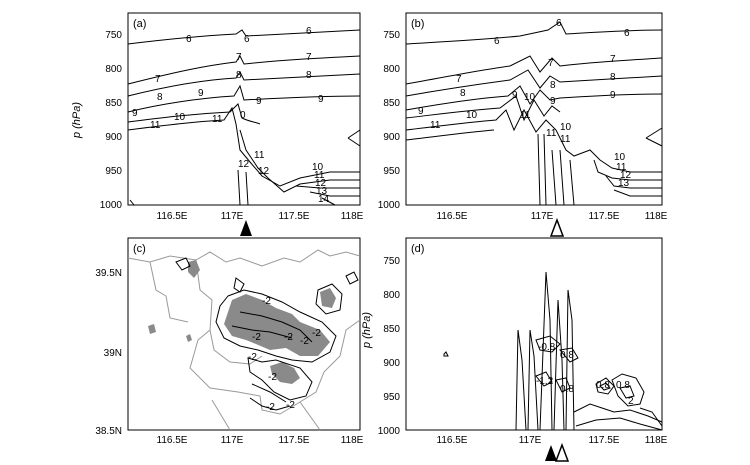 Image resolution: width=750 pixels, height=465 pixels. I want to click on panel-d-yticks: 750 800 850 900 950 1000, so click(389, 346).